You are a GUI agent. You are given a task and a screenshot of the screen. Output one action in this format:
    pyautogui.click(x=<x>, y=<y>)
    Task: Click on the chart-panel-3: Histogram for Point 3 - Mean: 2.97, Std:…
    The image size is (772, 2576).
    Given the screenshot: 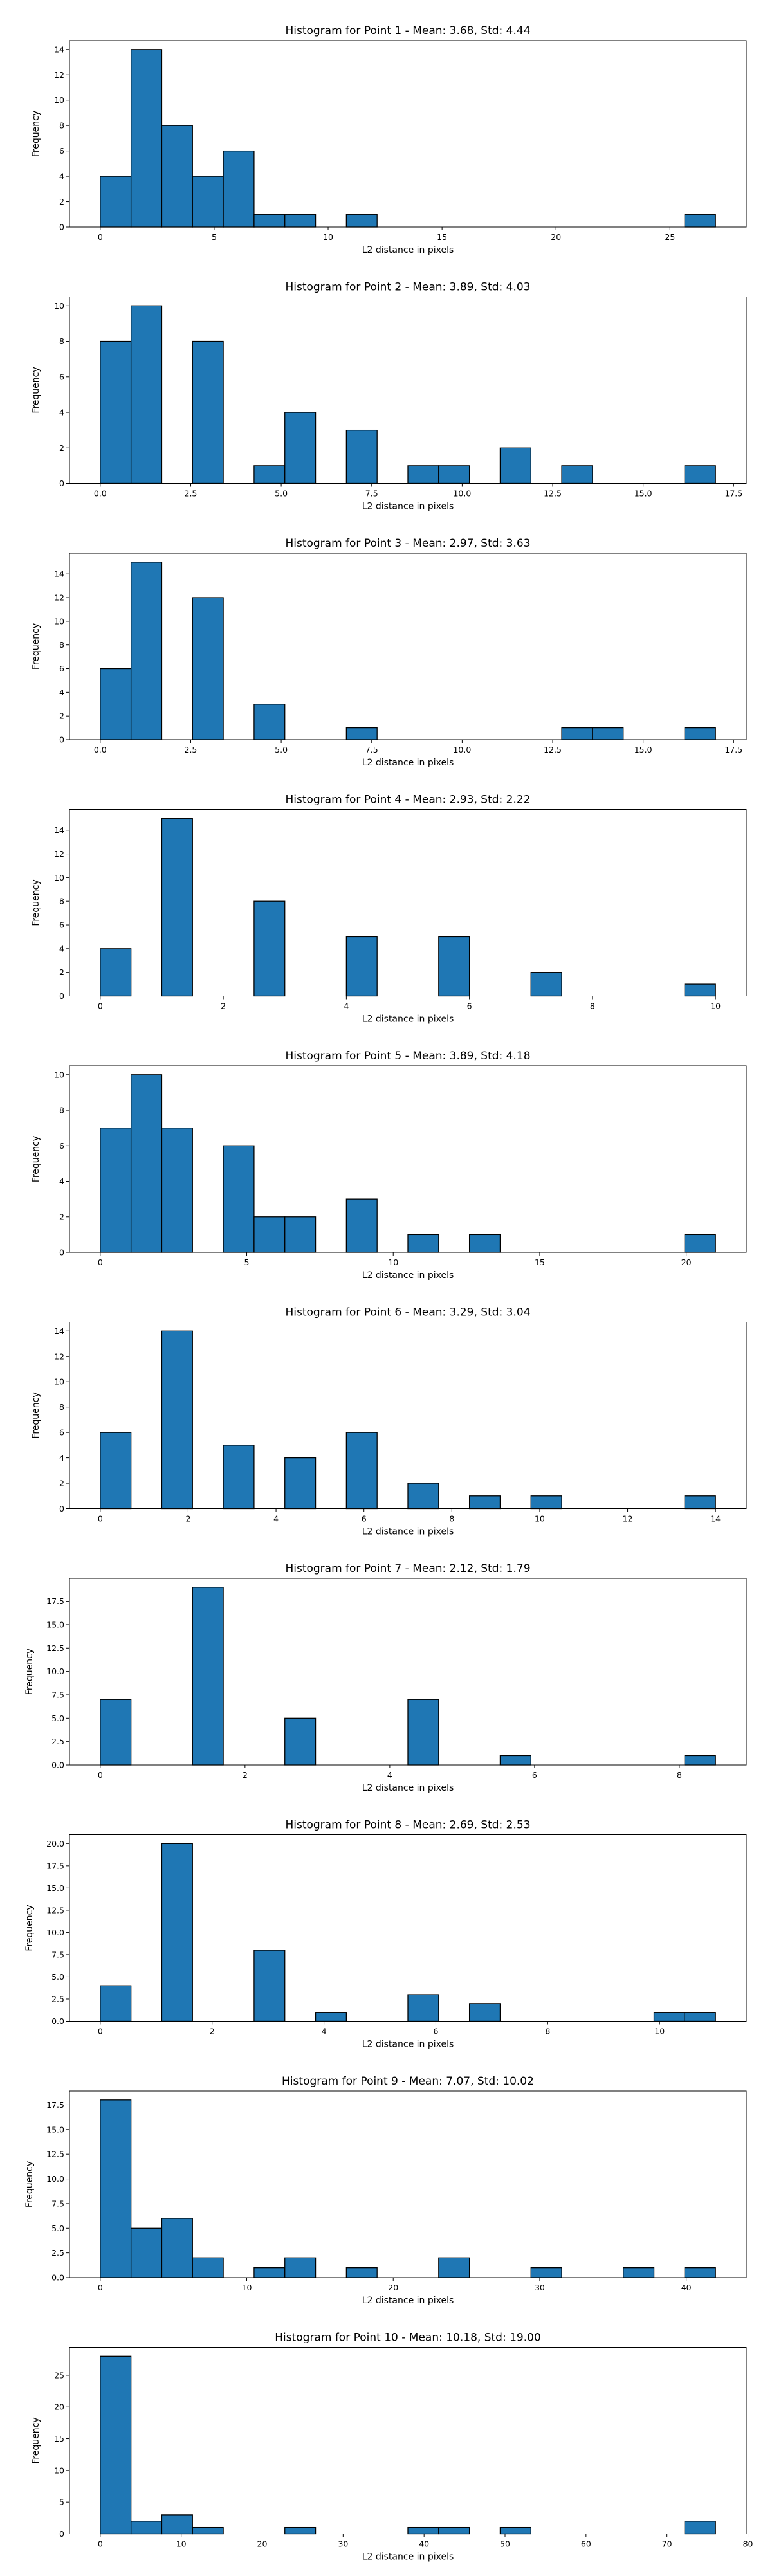 What is the action you would take?
    pyautogui.click(x=389, y=652)
    